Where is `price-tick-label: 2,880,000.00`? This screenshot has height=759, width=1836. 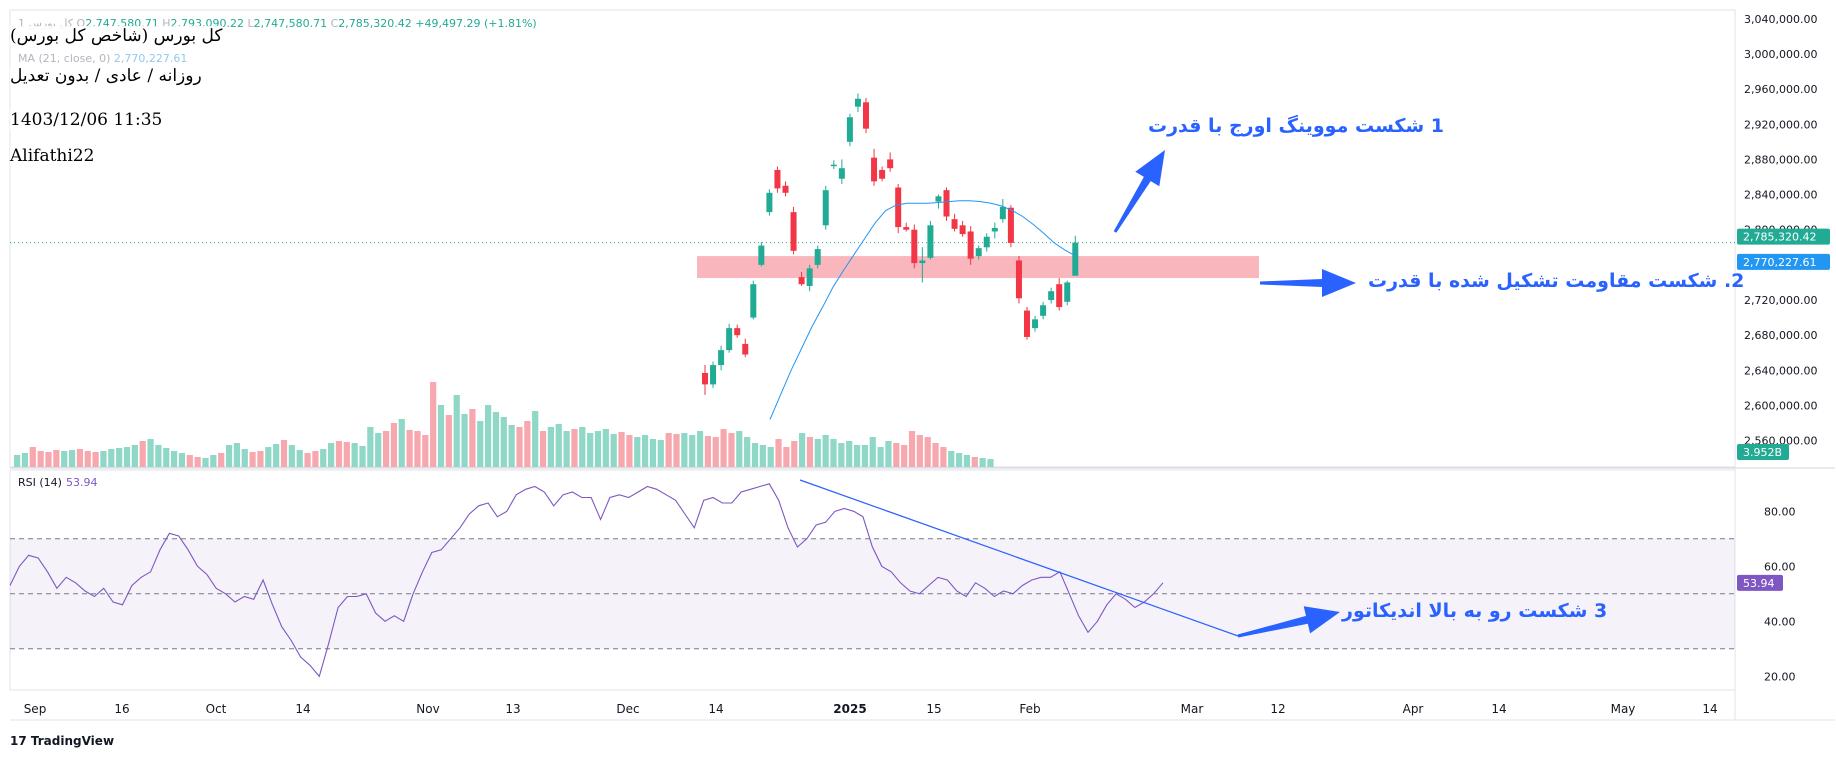
price-tick-label: 2,880,000.00 is located at coordinates (1780, 159).